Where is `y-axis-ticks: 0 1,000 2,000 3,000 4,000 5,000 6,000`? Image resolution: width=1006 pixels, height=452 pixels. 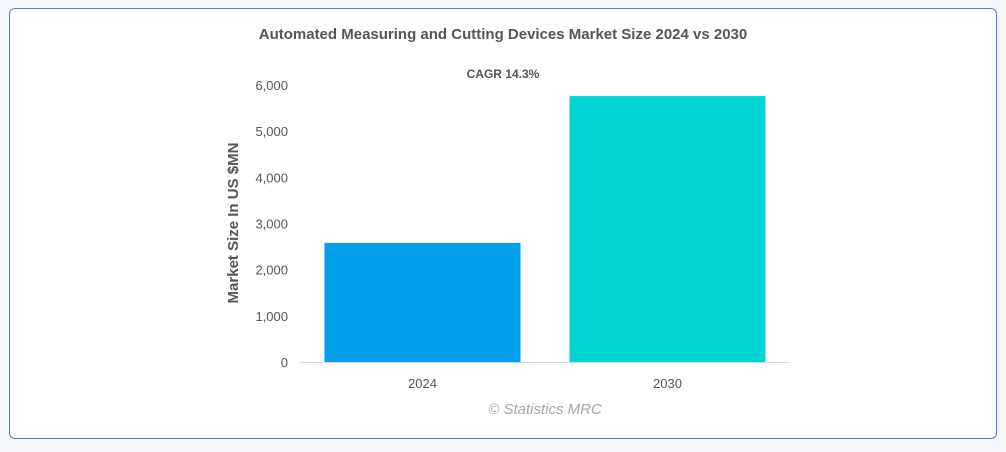
y-axis-ticks: 0 1,000 2,000 3,000 4,000 5,000 6,000 is located at coordinates (271, 224).